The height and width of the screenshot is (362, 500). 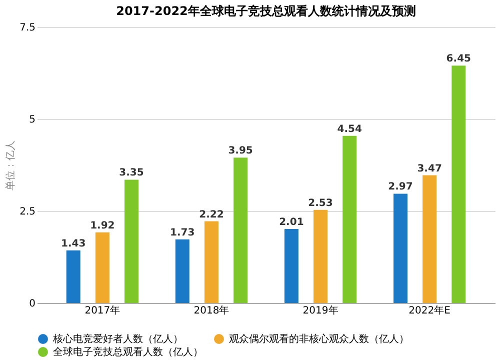 I want to click on data-label: 1.92, so click(x=102, y=226).